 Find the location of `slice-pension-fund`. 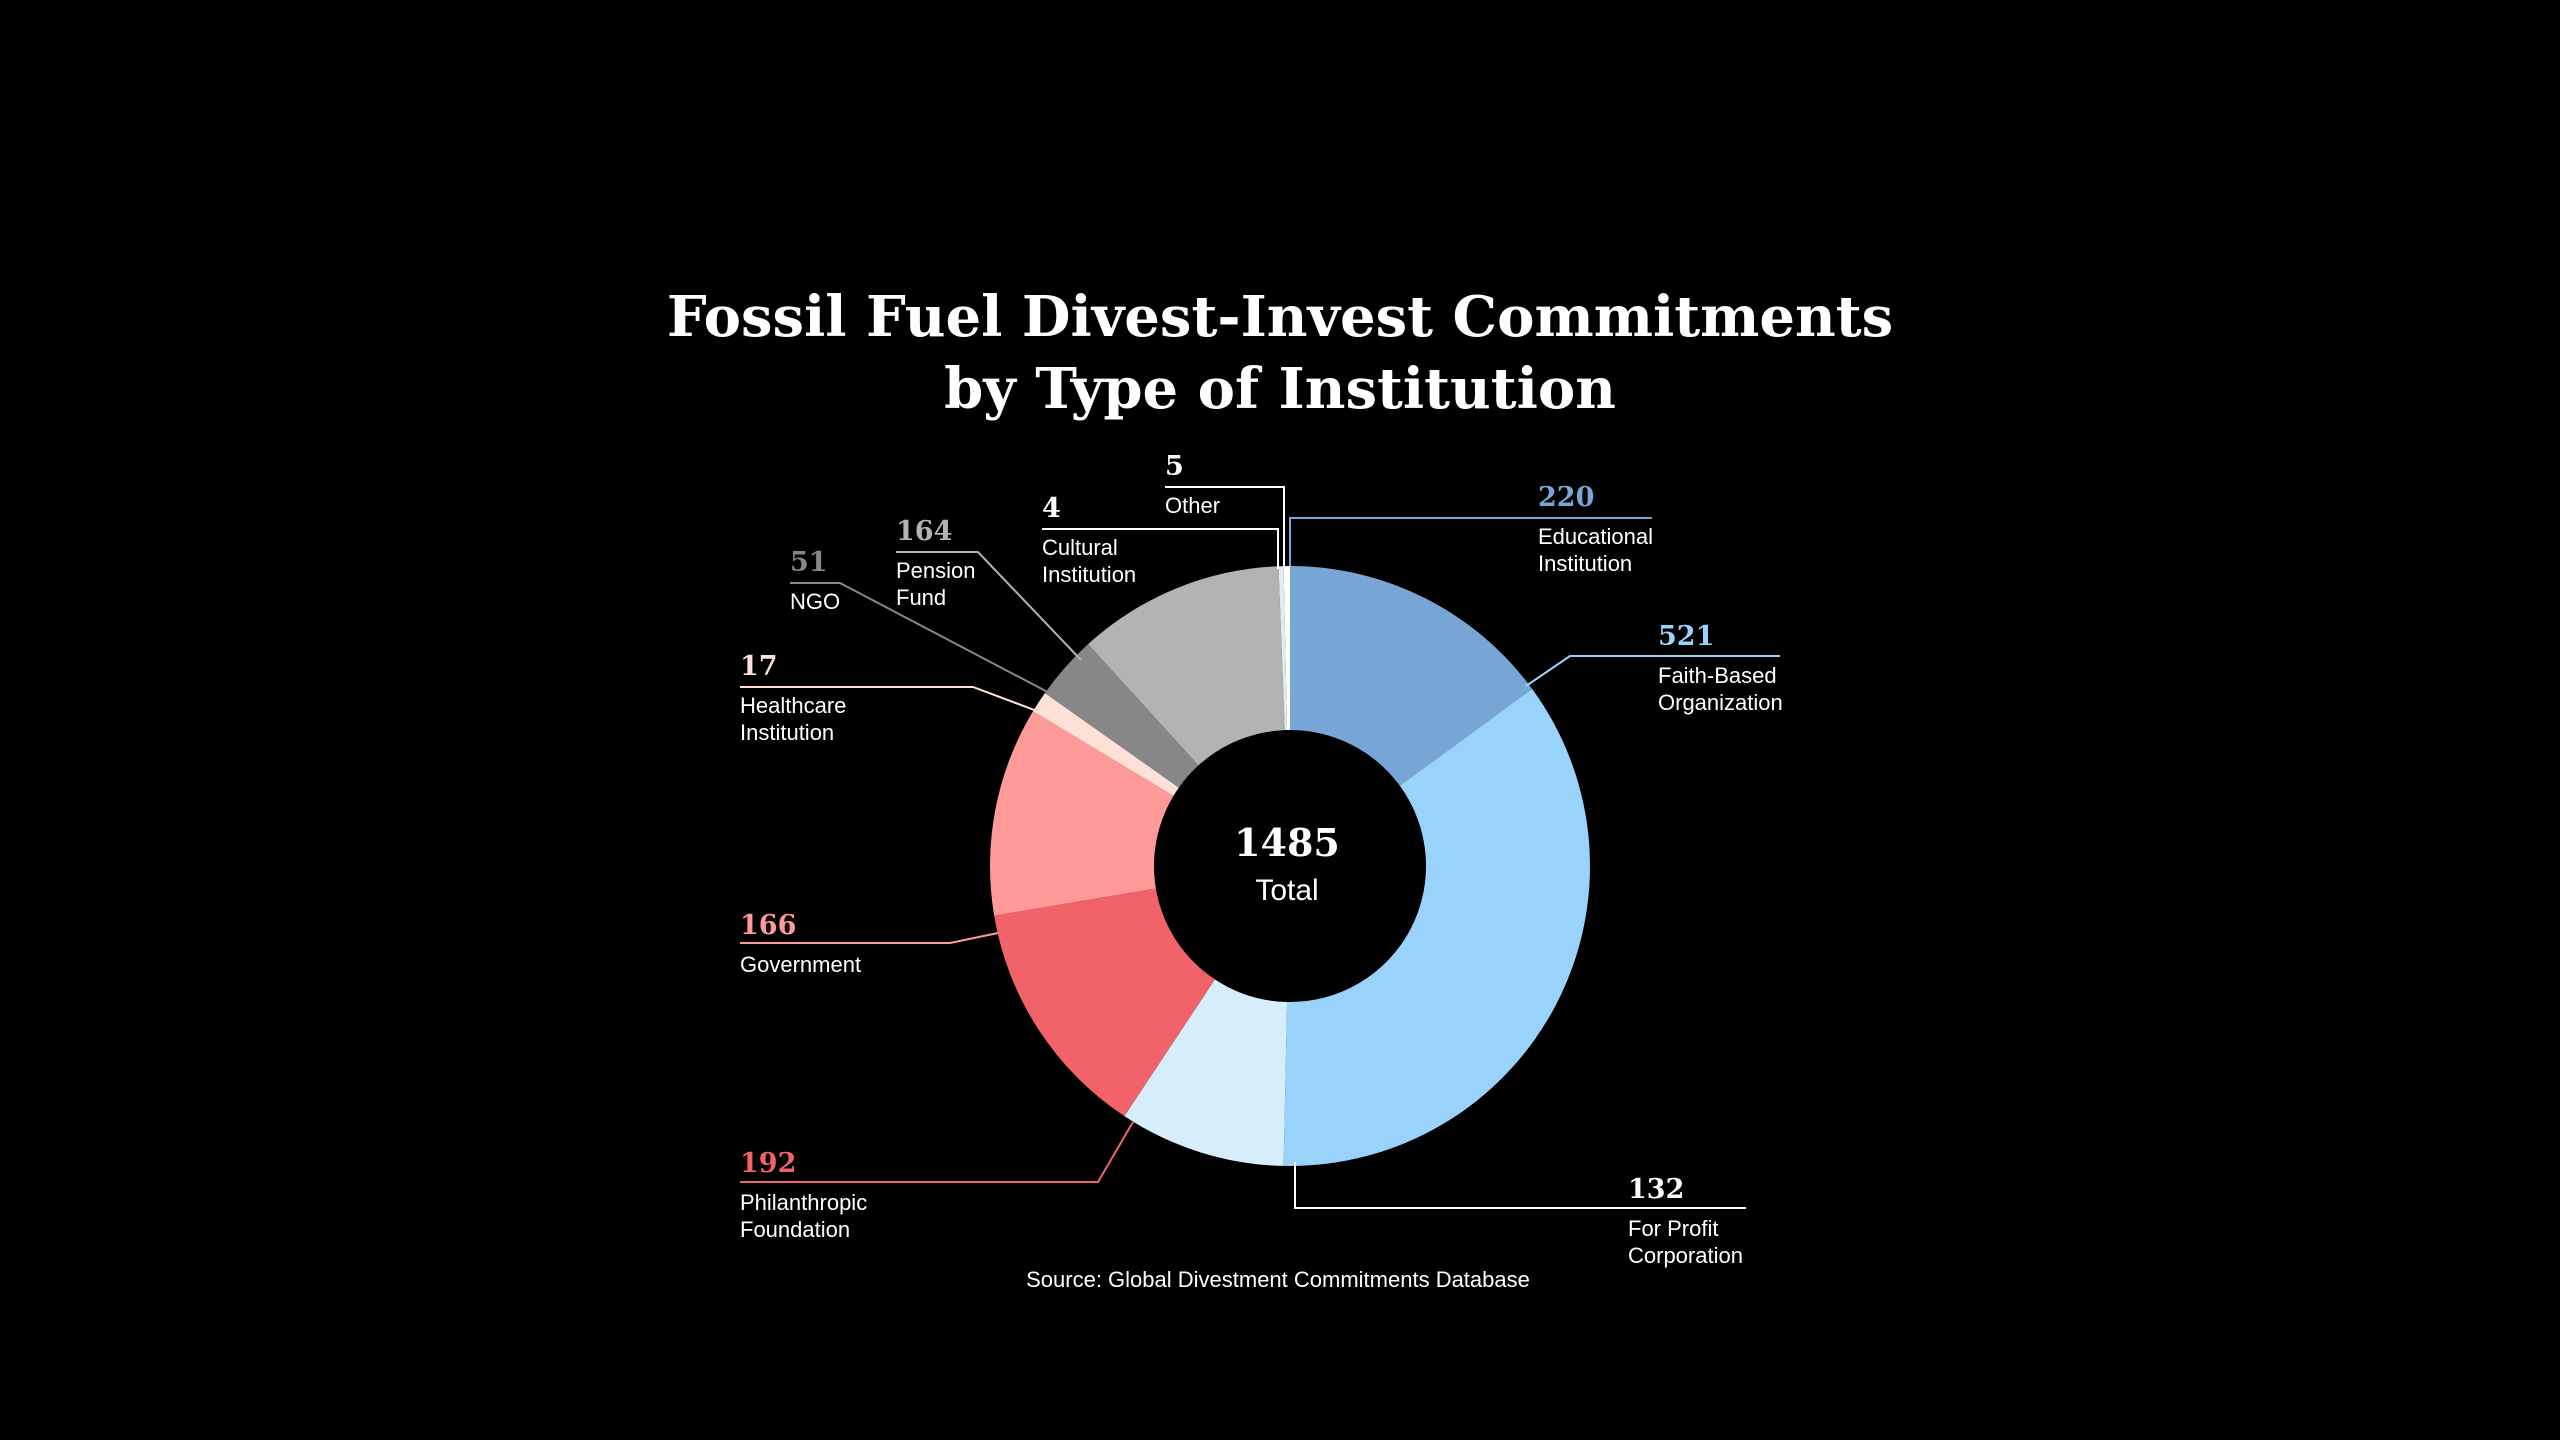

slice-pension-fund is located at coordinates (1186, 666).